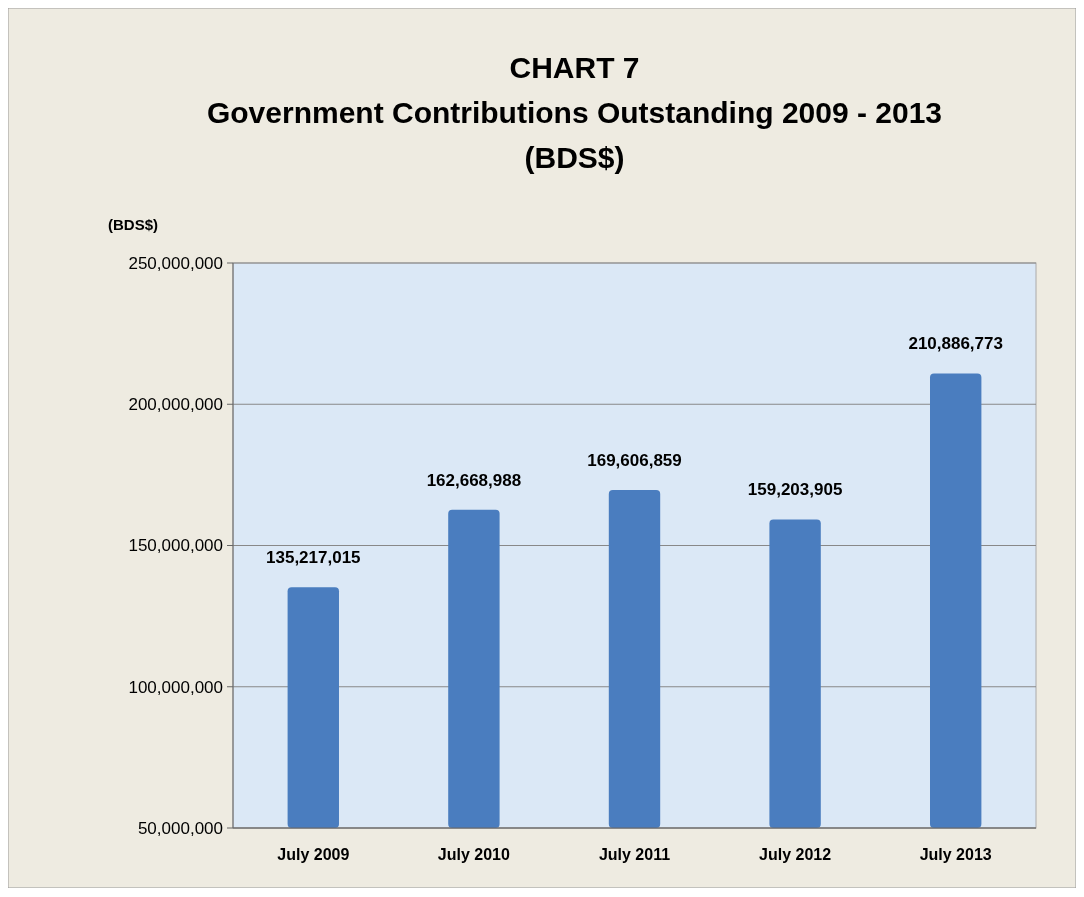 This screenshot has height=897, width=1084. I want to click on x-tick-label: July 2009, so click(313, 854).